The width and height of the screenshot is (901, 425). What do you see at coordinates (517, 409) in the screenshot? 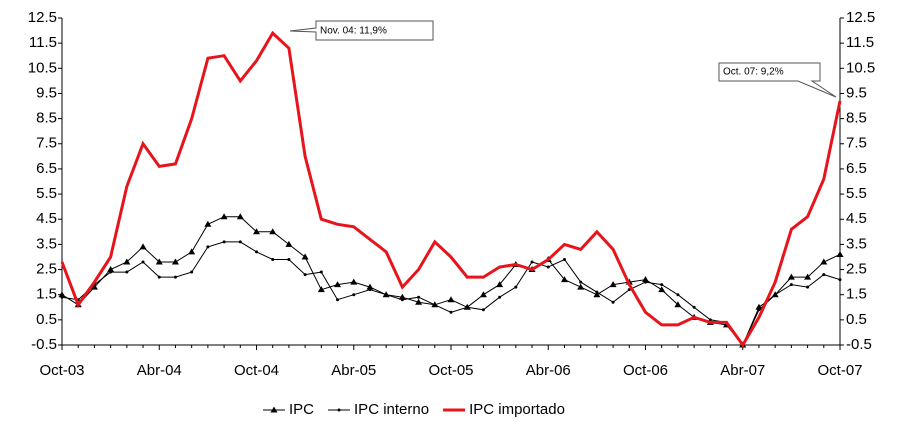
I see `legend-label: IPC importado` at bounding box center [517, 409].